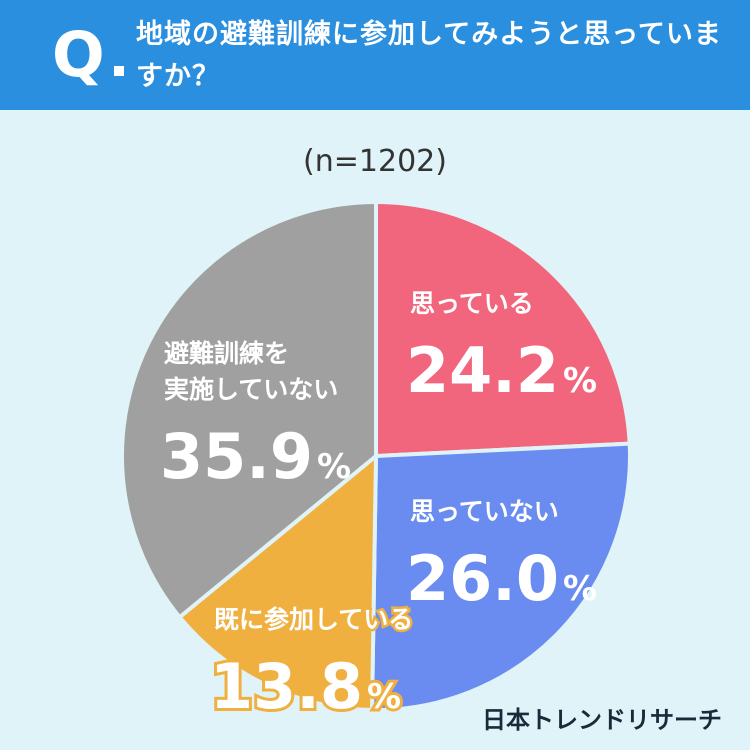 This screenshot has width=750, height=750. What do you see at coordinates (429, 55) in the screenshot?
I see `question-text: 地域の避難訓練に参加してみようと思っていますか？` at bounding box center [429, 55].